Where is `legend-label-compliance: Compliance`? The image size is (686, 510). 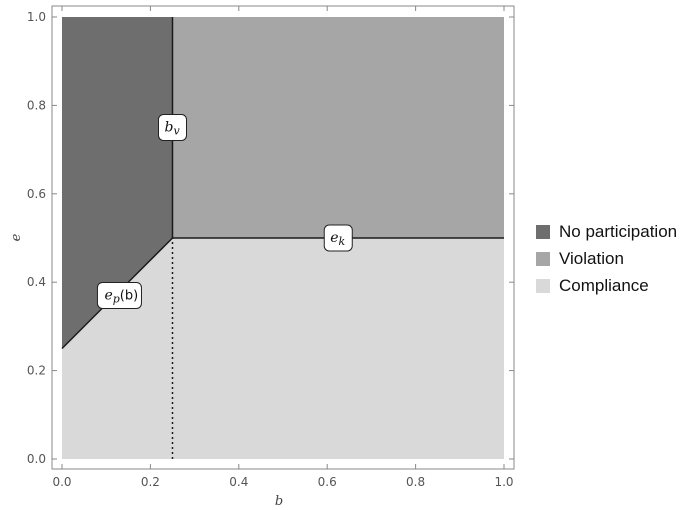 legend-label-compliance: Compliance is located at coordinates (604, 285).